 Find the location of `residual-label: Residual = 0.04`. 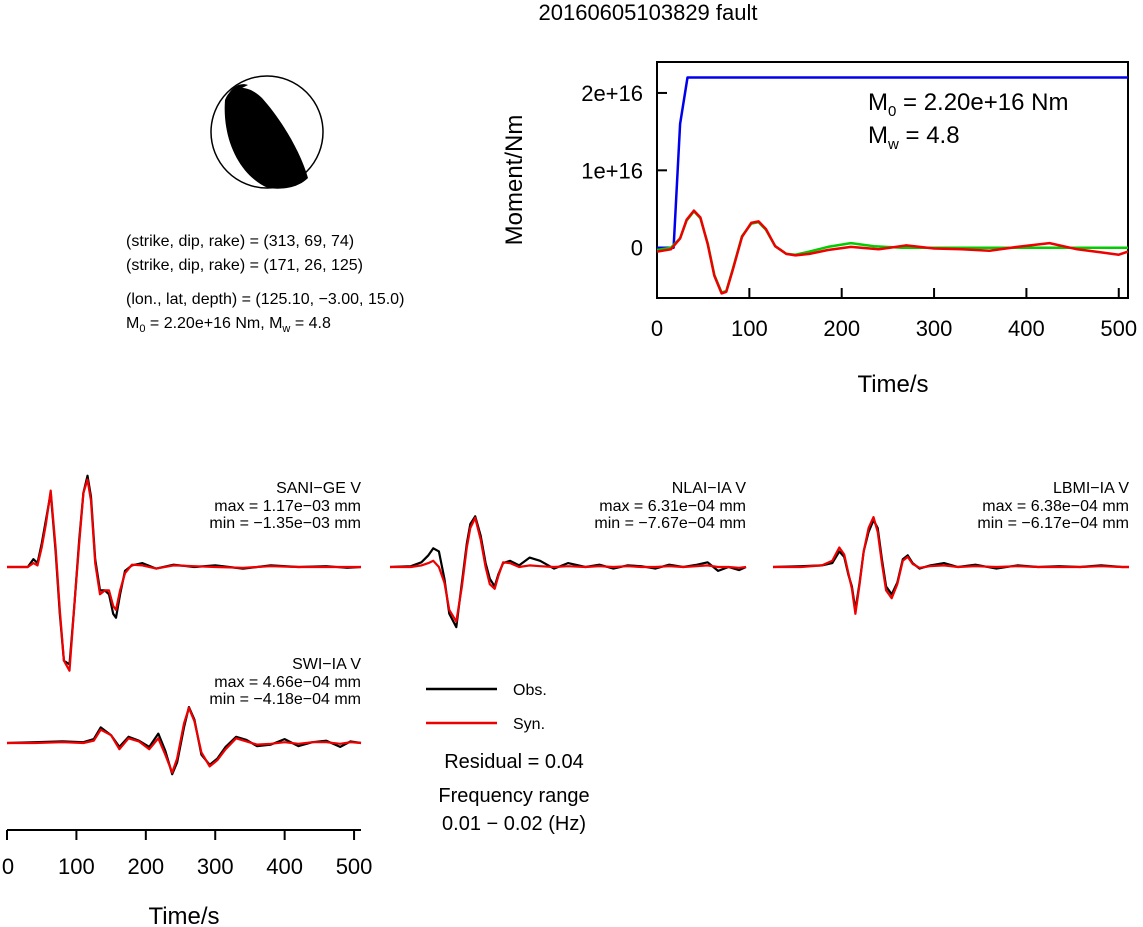

residual-label: Residual = 0.04 is located at coordinates (514, 762).